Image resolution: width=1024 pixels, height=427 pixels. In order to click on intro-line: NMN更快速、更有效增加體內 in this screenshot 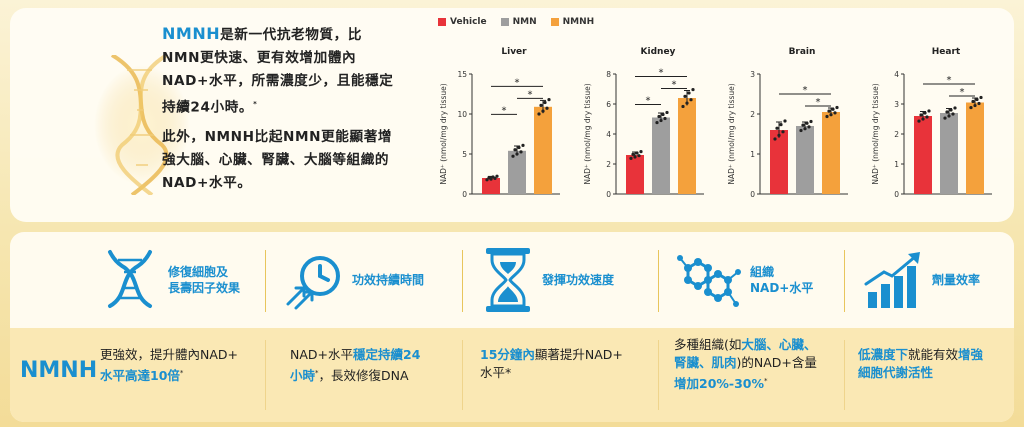, I will do `click(259, 58)`.